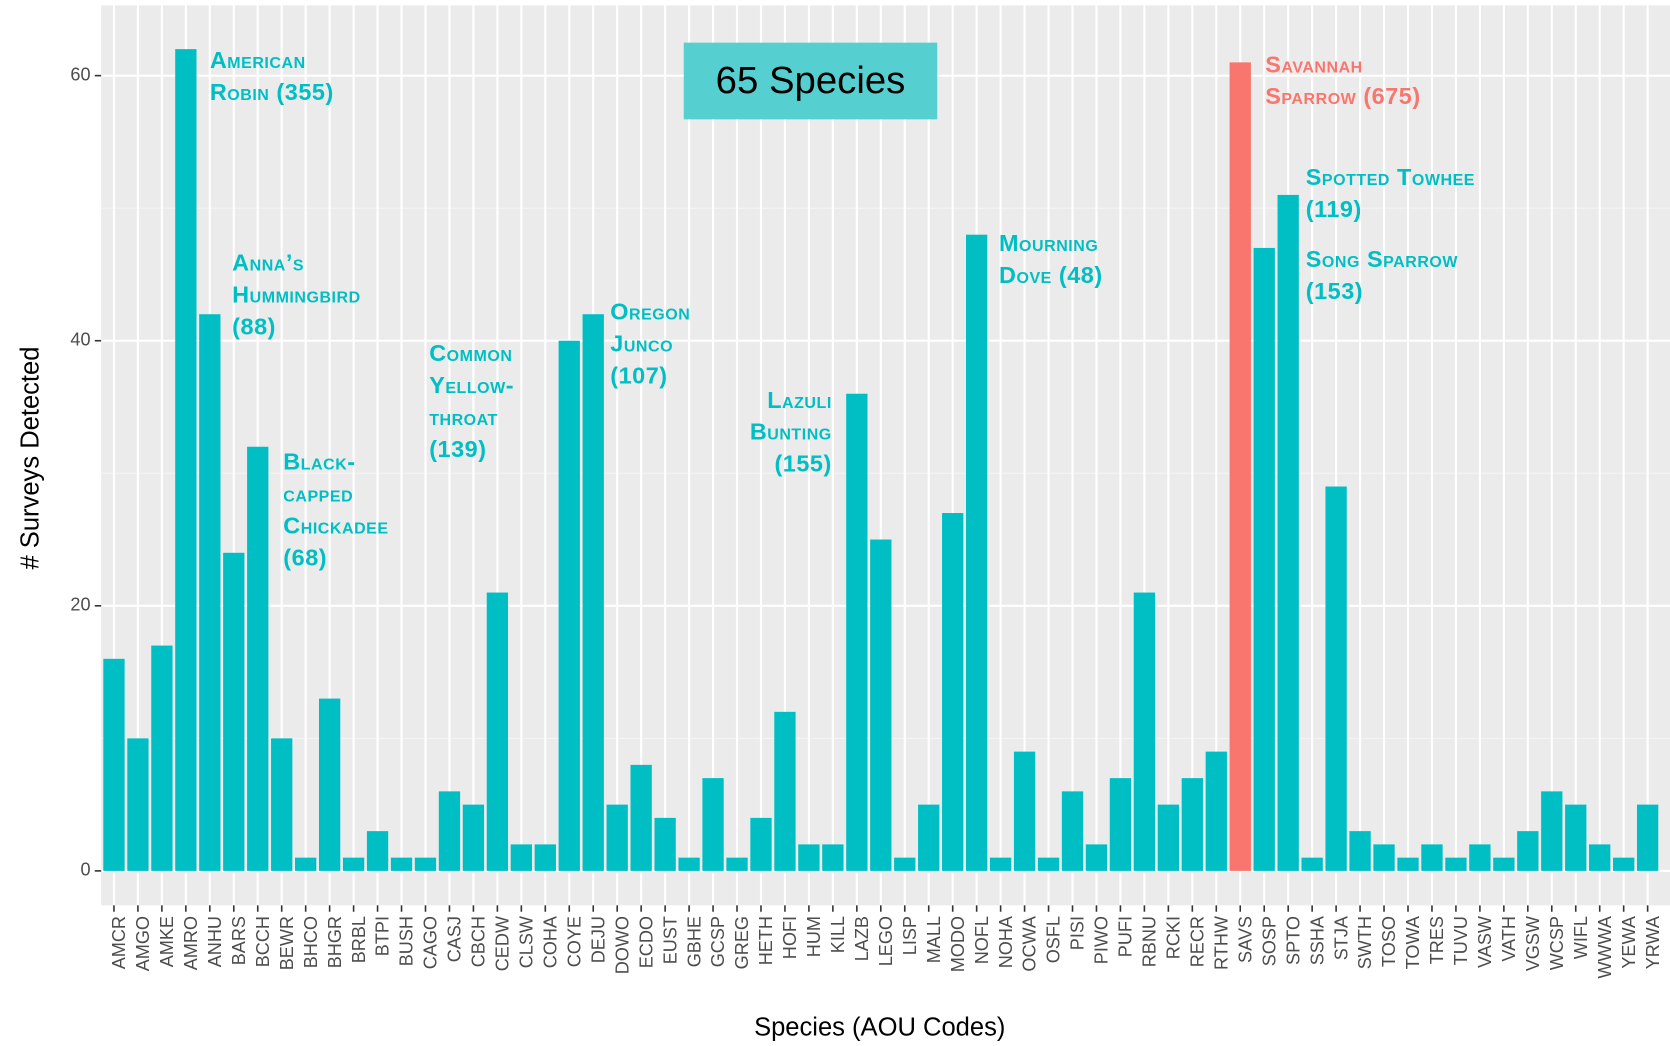 This screenshot has width=1670, height=1046. I want to click on y-axis-title: # Surveys Detected, so click(31, 458).